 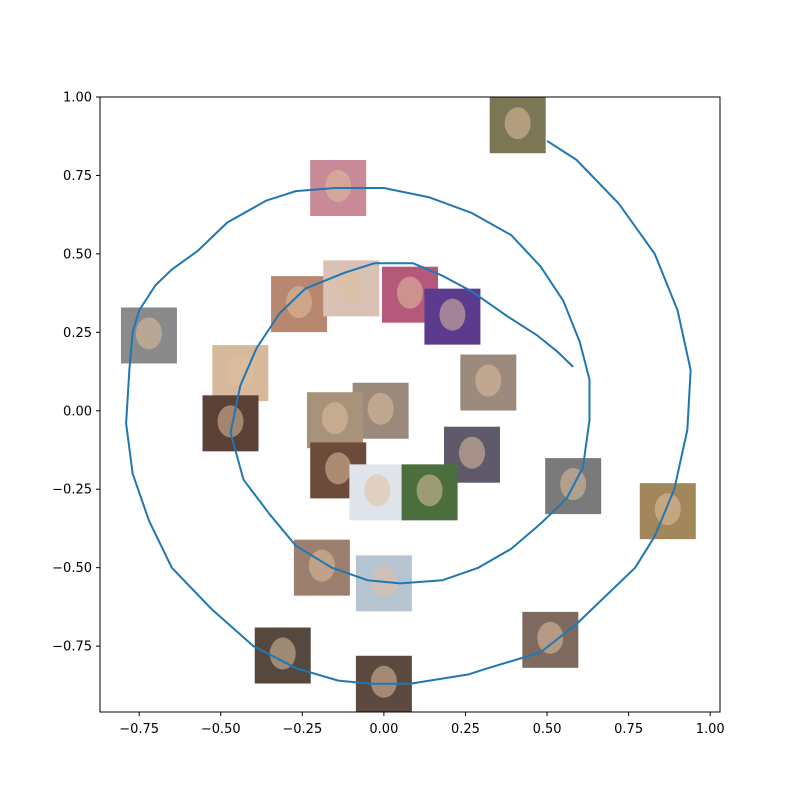 I want to click on face-woman-center, so click(x=334, y=420).